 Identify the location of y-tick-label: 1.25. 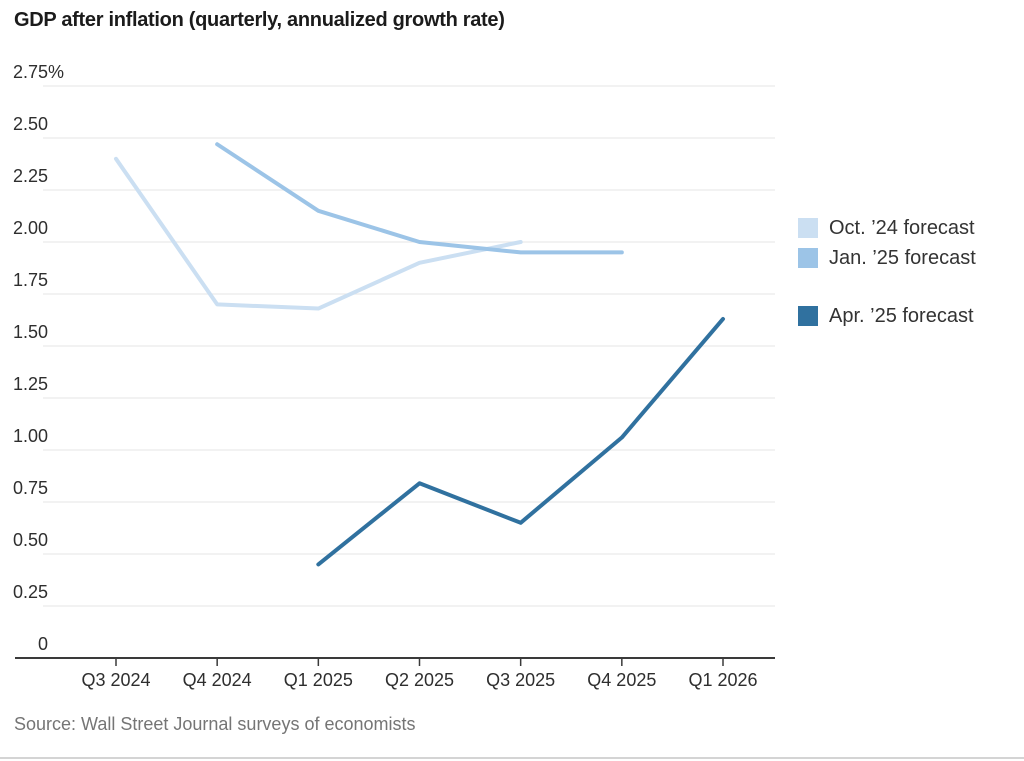
(30, 384).